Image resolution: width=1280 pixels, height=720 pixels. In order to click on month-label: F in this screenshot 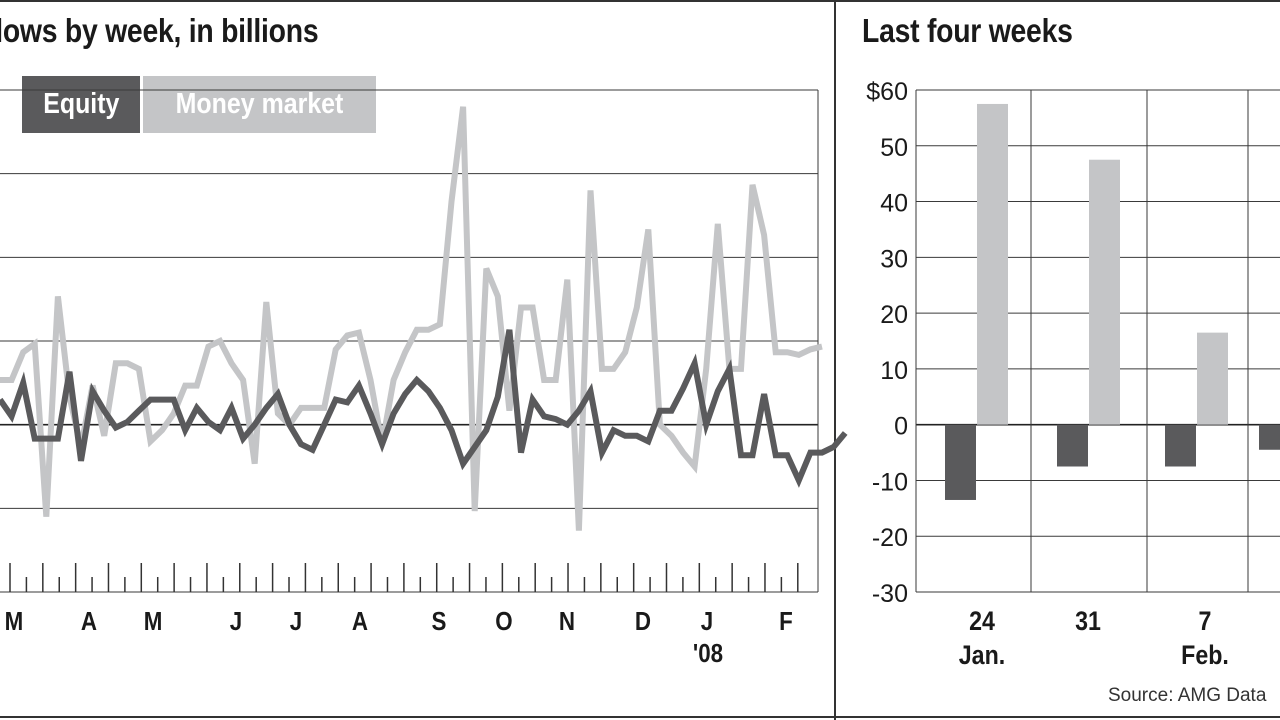, I will do `click(786, 621)`.